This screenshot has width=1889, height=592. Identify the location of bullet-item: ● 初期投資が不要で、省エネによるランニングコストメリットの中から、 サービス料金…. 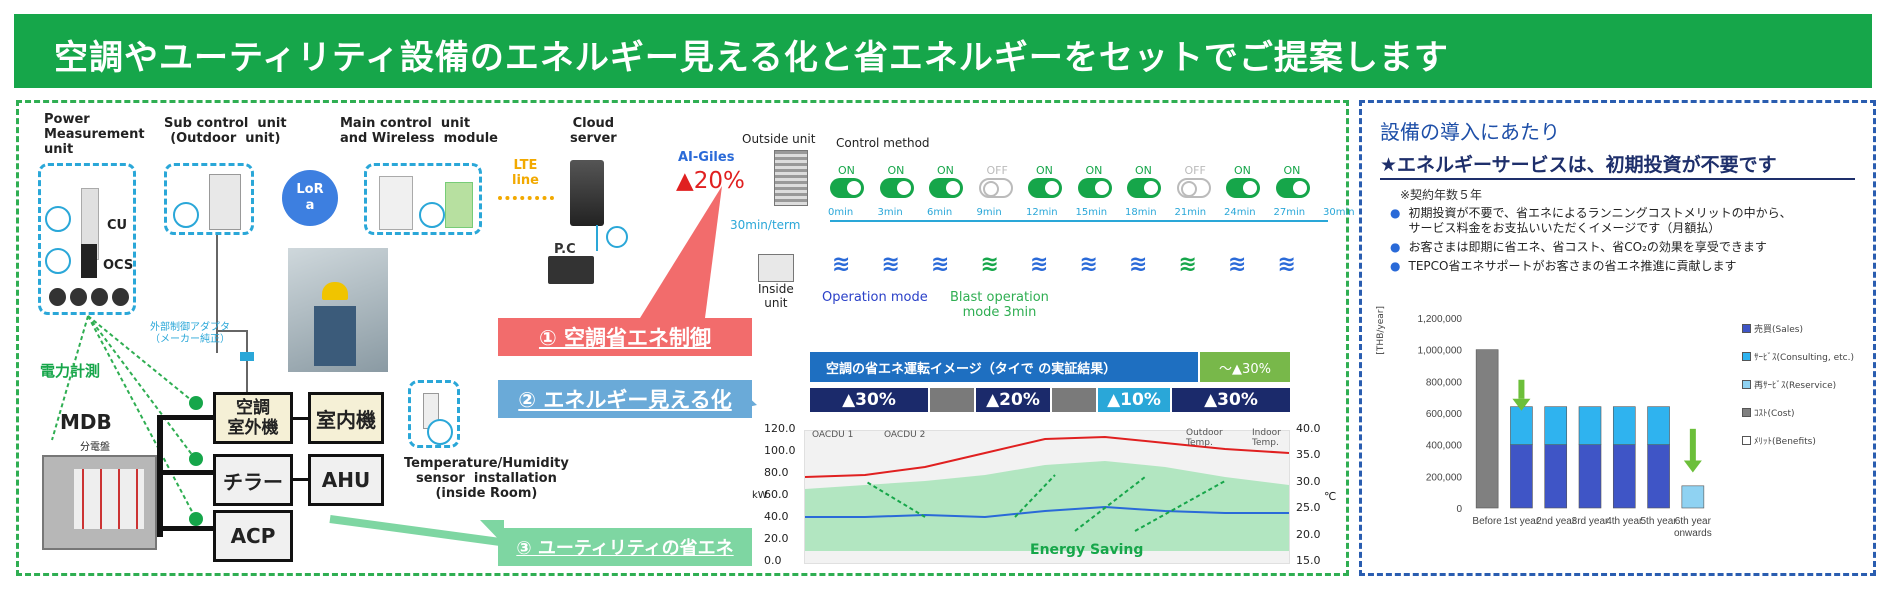
(1625, 221).